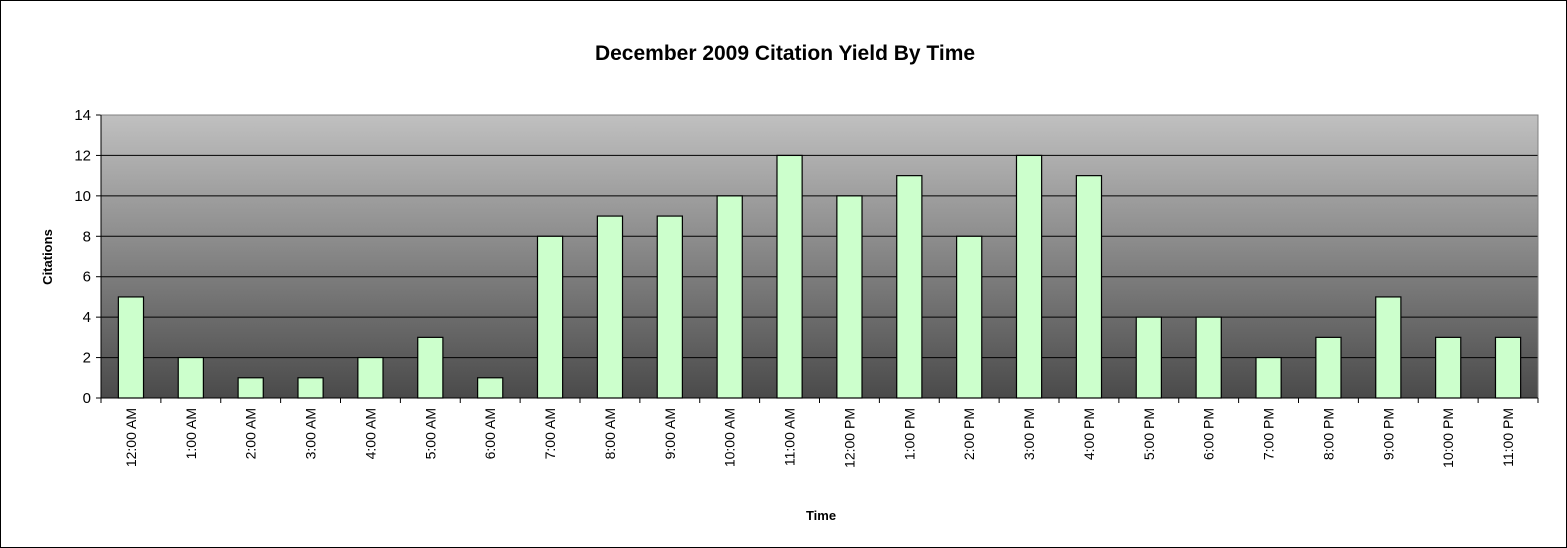  What do you see at coordinates (82, 155) in the screenshot?
I see `y-tick-label: 12` at bounding box center [82, 155].